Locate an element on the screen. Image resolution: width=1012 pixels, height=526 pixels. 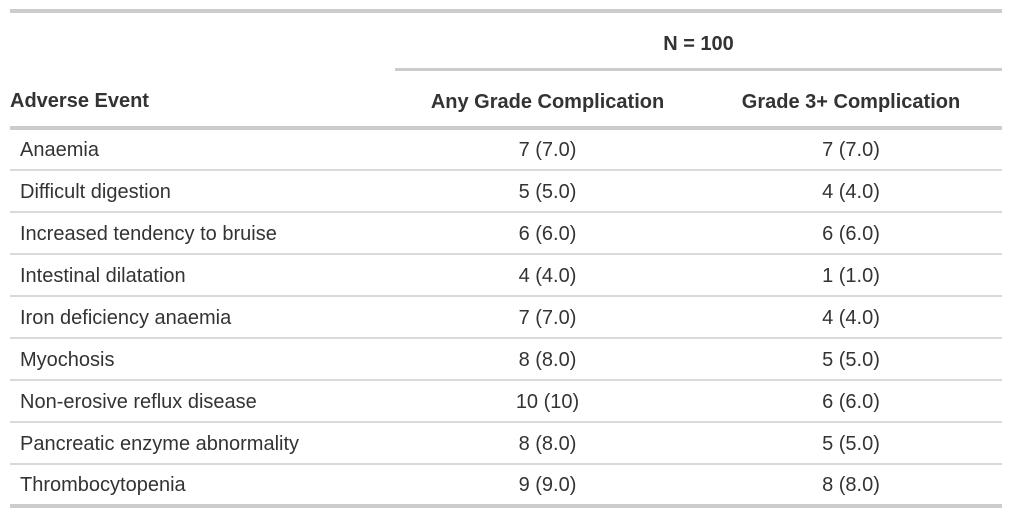
table-row: Thrombocytopenia 9 (9.0) 8 (8.0) is located at coordinates (506, 486).